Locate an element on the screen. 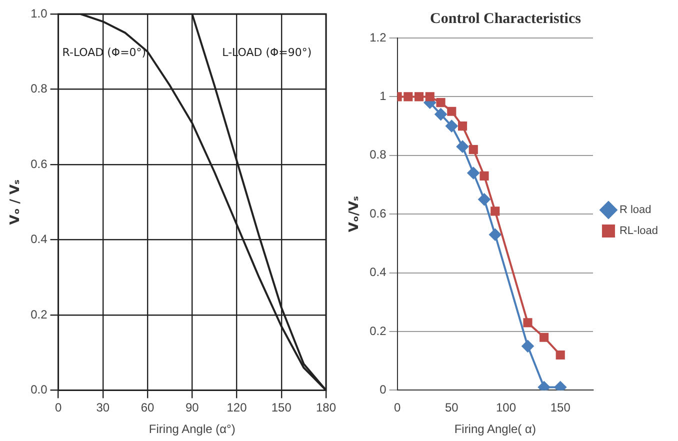  y-tick-label: 1 is located at coordinates (383, 96).